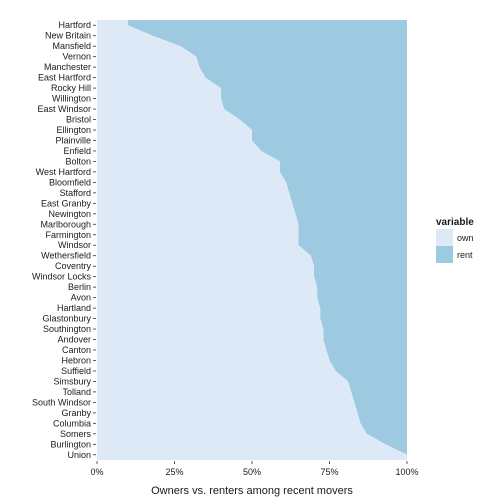  Describe the element at coordinates (79, 287) in the screenshot. I see `y-tick-label: Berlin` at that location.